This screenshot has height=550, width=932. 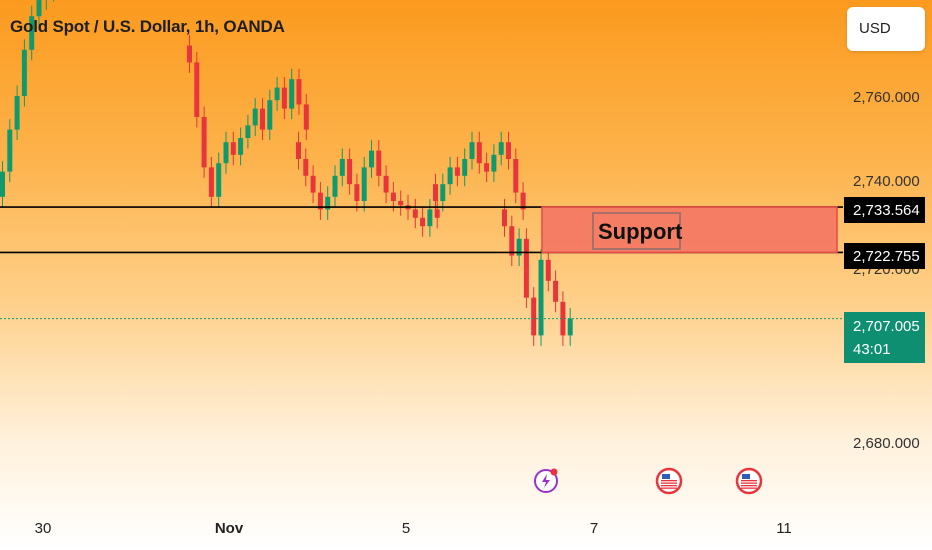 What do you see at coordinates (886, 29) in the screenshot?
I see `currency-selector: USD` at bounding box center [886, 29].